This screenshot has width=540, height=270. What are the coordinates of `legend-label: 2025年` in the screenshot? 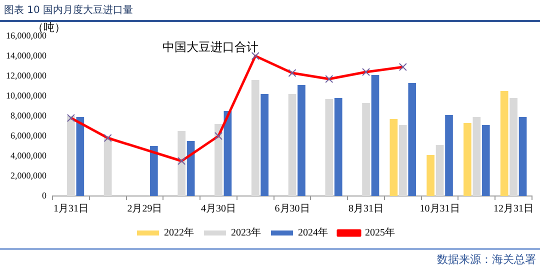 It's located at (380, 232).